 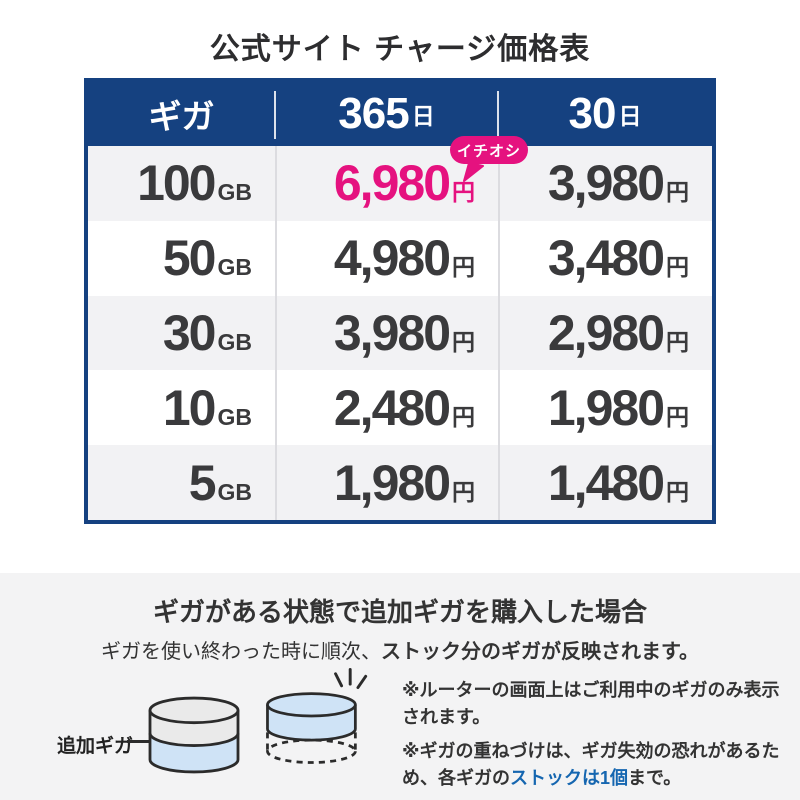 What do you see at coordinates (207, 407) in the screenshot?
I see `giga-value: 10 GB` at bounding box center [207, 407].